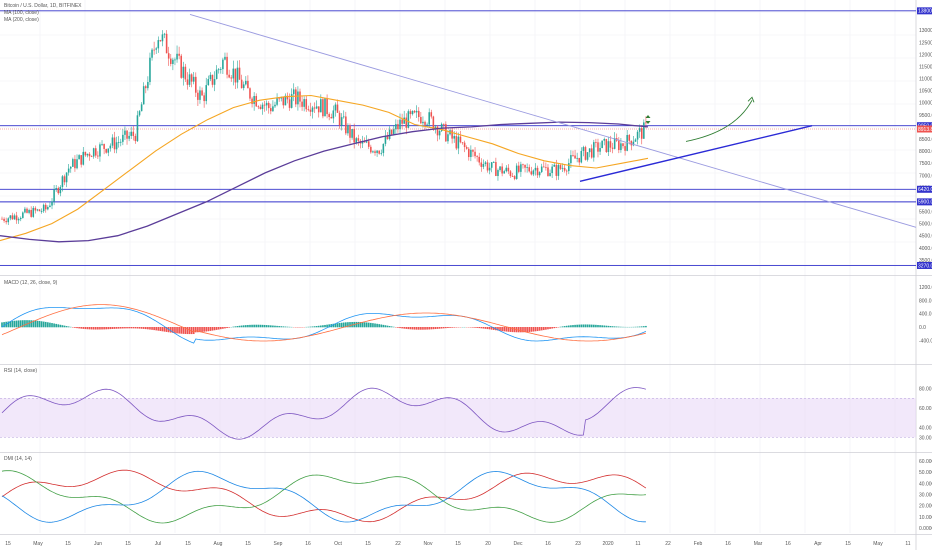 The width and height of the screenshot is (932, 555). What do you see at coordinates (925, 213) in the screenshot?
I see `price-tick-label: 5500.0` at bounding box center [925, 213].